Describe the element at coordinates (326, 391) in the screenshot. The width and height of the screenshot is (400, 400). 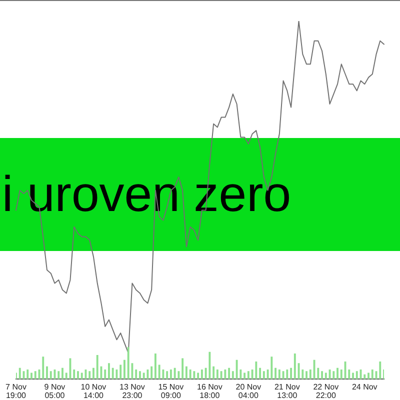
I see `x-tick-label: 22 Nov 22:00` at that location.